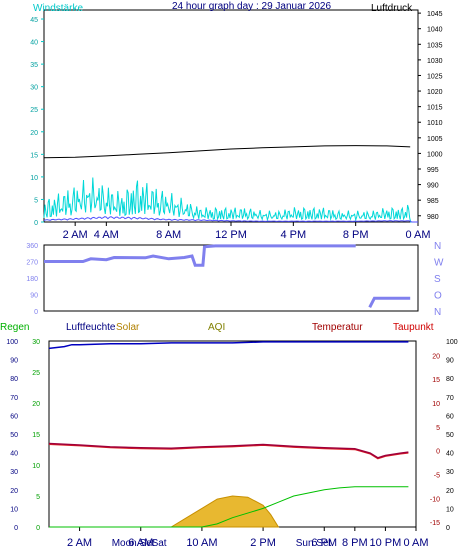 This screenshot has height=556, width=467. What do you see at coordinates (14, 491) in the screenshot?
I see `humidity-tick-label: 20` at bounding box center [14, 491].